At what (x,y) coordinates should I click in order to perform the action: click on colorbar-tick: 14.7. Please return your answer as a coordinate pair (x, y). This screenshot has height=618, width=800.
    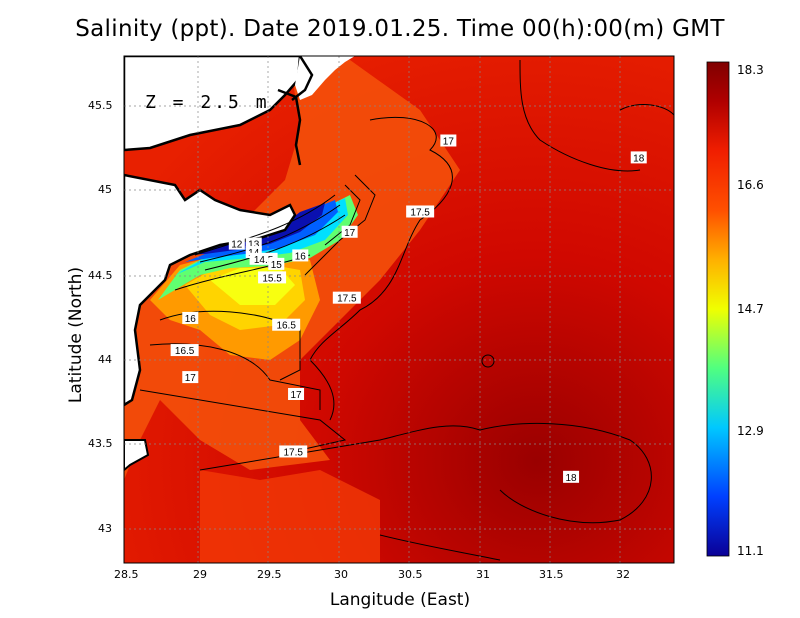
    Looking at the image, I should click on (750, 309).